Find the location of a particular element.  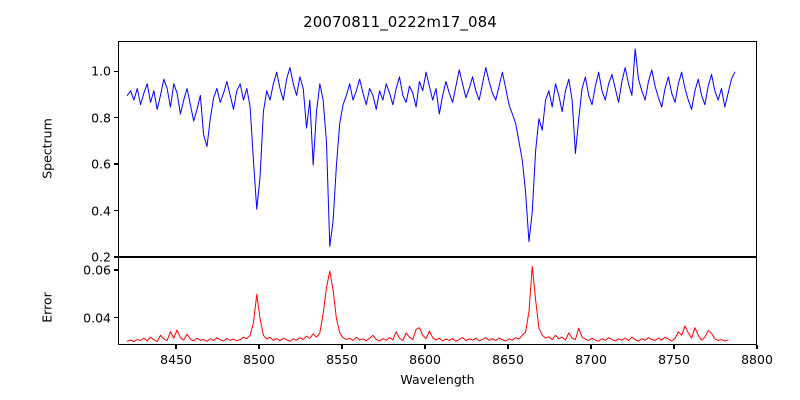

wavelength-tick-label: 8800 is located at coordinates (757, 359).